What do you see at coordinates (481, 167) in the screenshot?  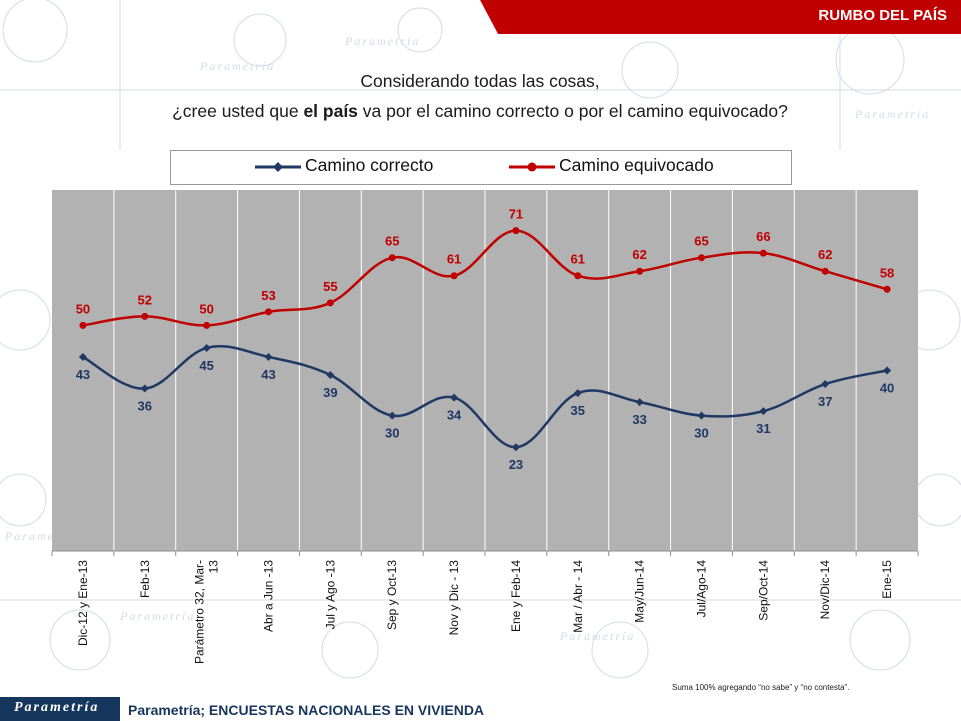 I see `chart-legend: Camino correcto Camino equivocado` at bounding box center [481, 167].